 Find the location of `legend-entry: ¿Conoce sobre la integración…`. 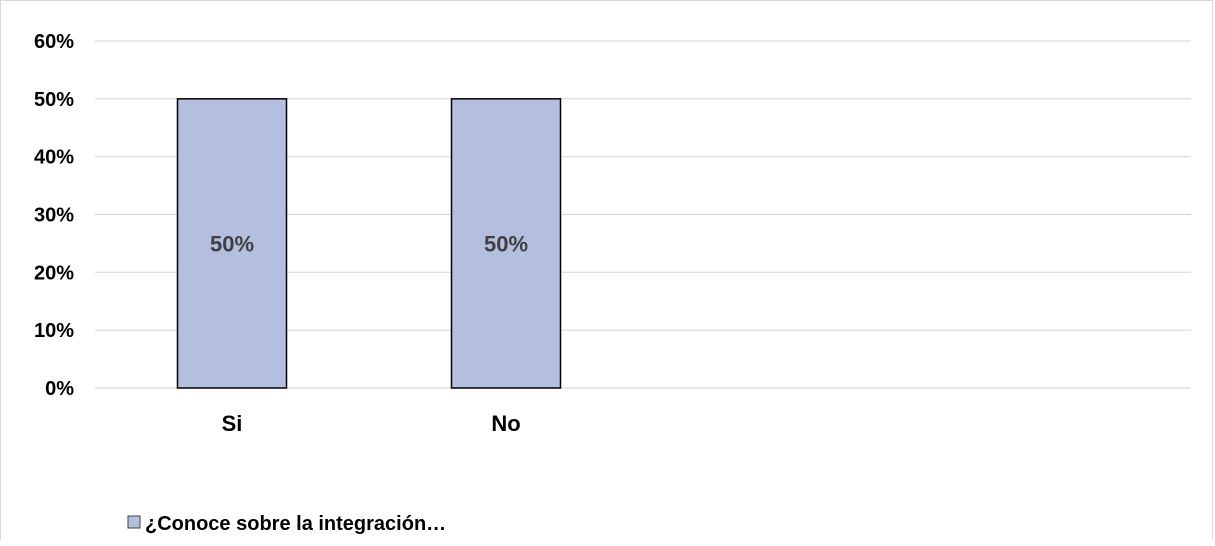

legend-entry: ¿Conoce sobre la integración… is located at coordinates (295, 524).